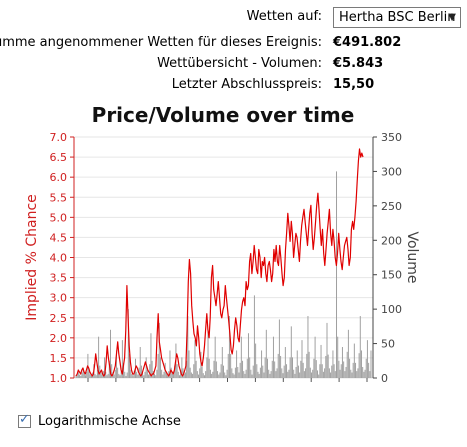  Describe the element at coordinates (354, 84) in the screenshot. I see `last-price-value: 15,50` at that location.